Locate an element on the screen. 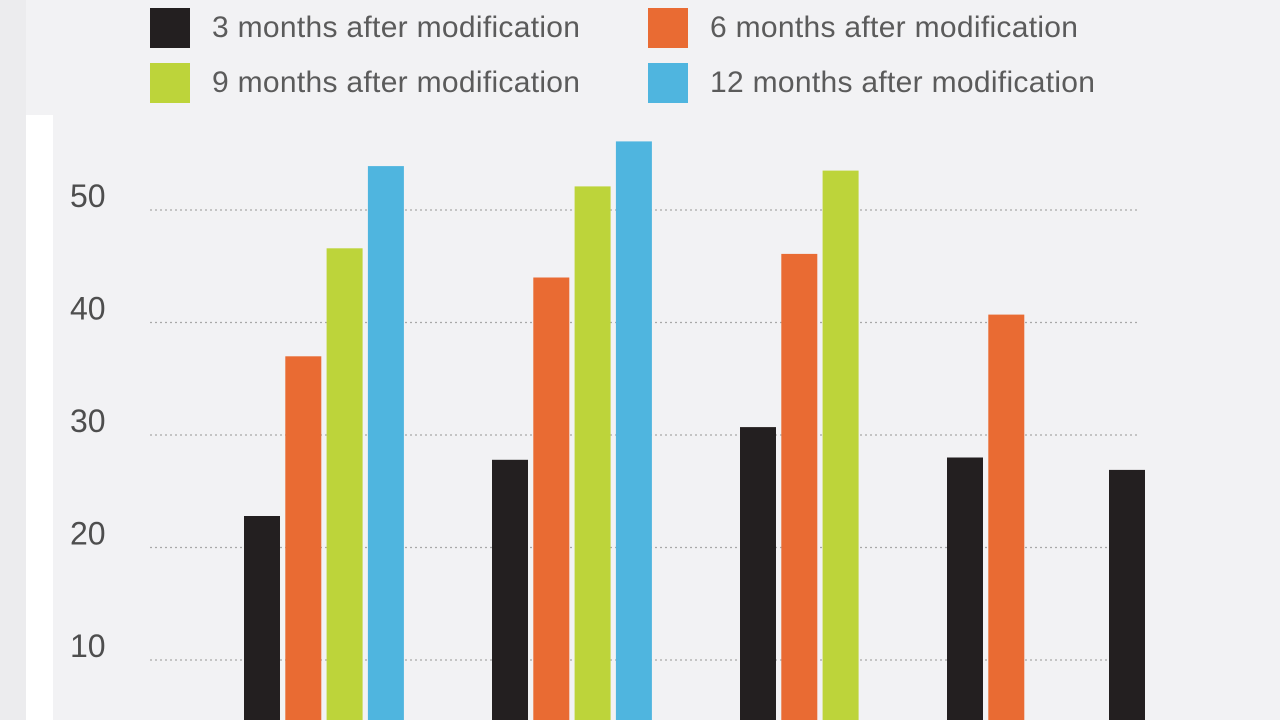  legend-item-12-months: 12 months after modification is located at coordinates (871, 83).